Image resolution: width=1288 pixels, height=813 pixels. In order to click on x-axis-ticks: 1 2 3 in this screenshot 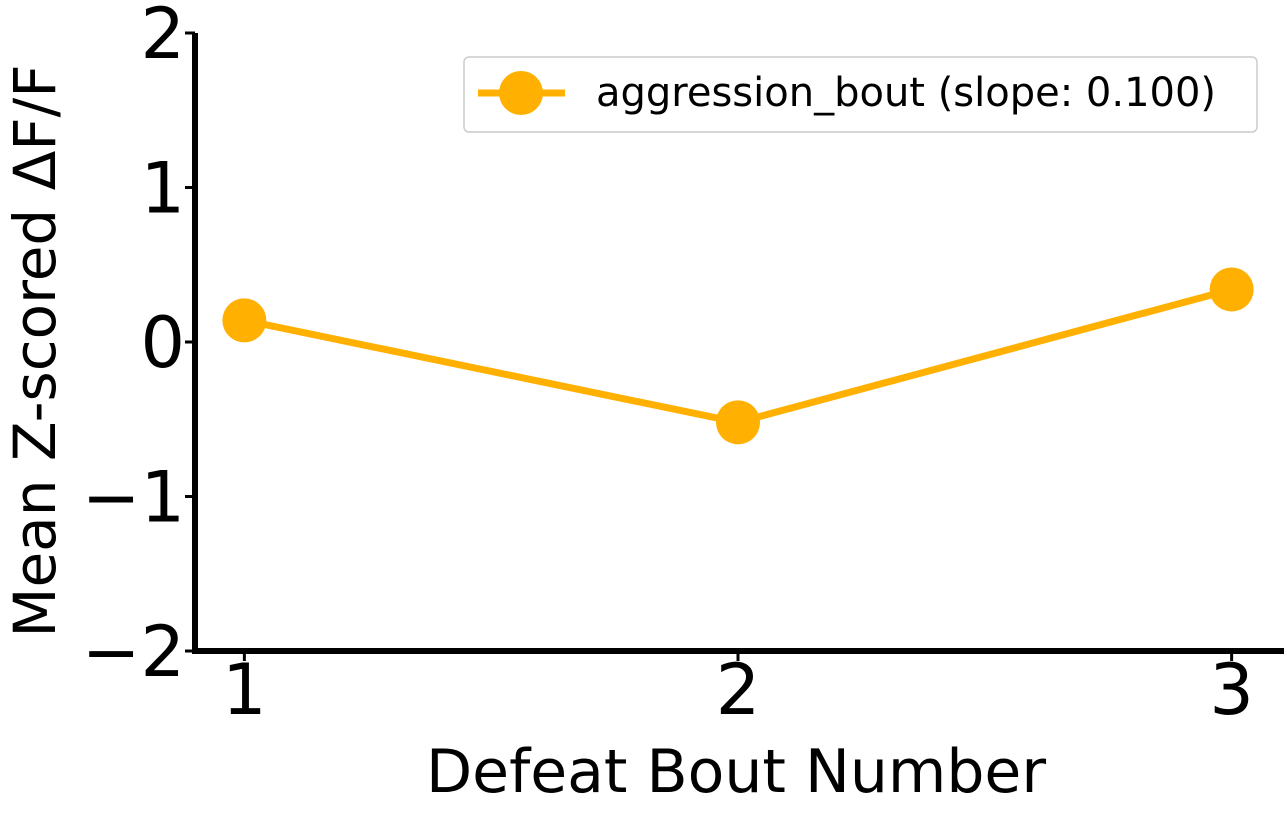, I will do `click(738, 690)`.